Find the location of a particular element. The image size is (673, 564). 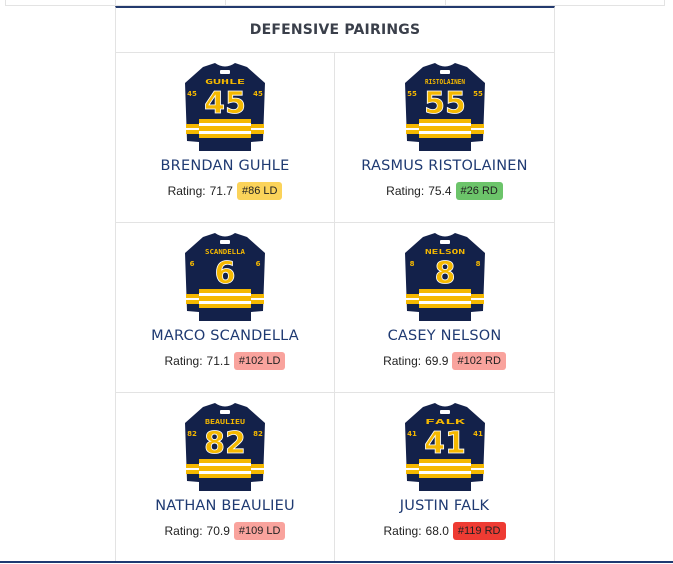

rating-value: 71.1 is located at coordinates (218, 361).